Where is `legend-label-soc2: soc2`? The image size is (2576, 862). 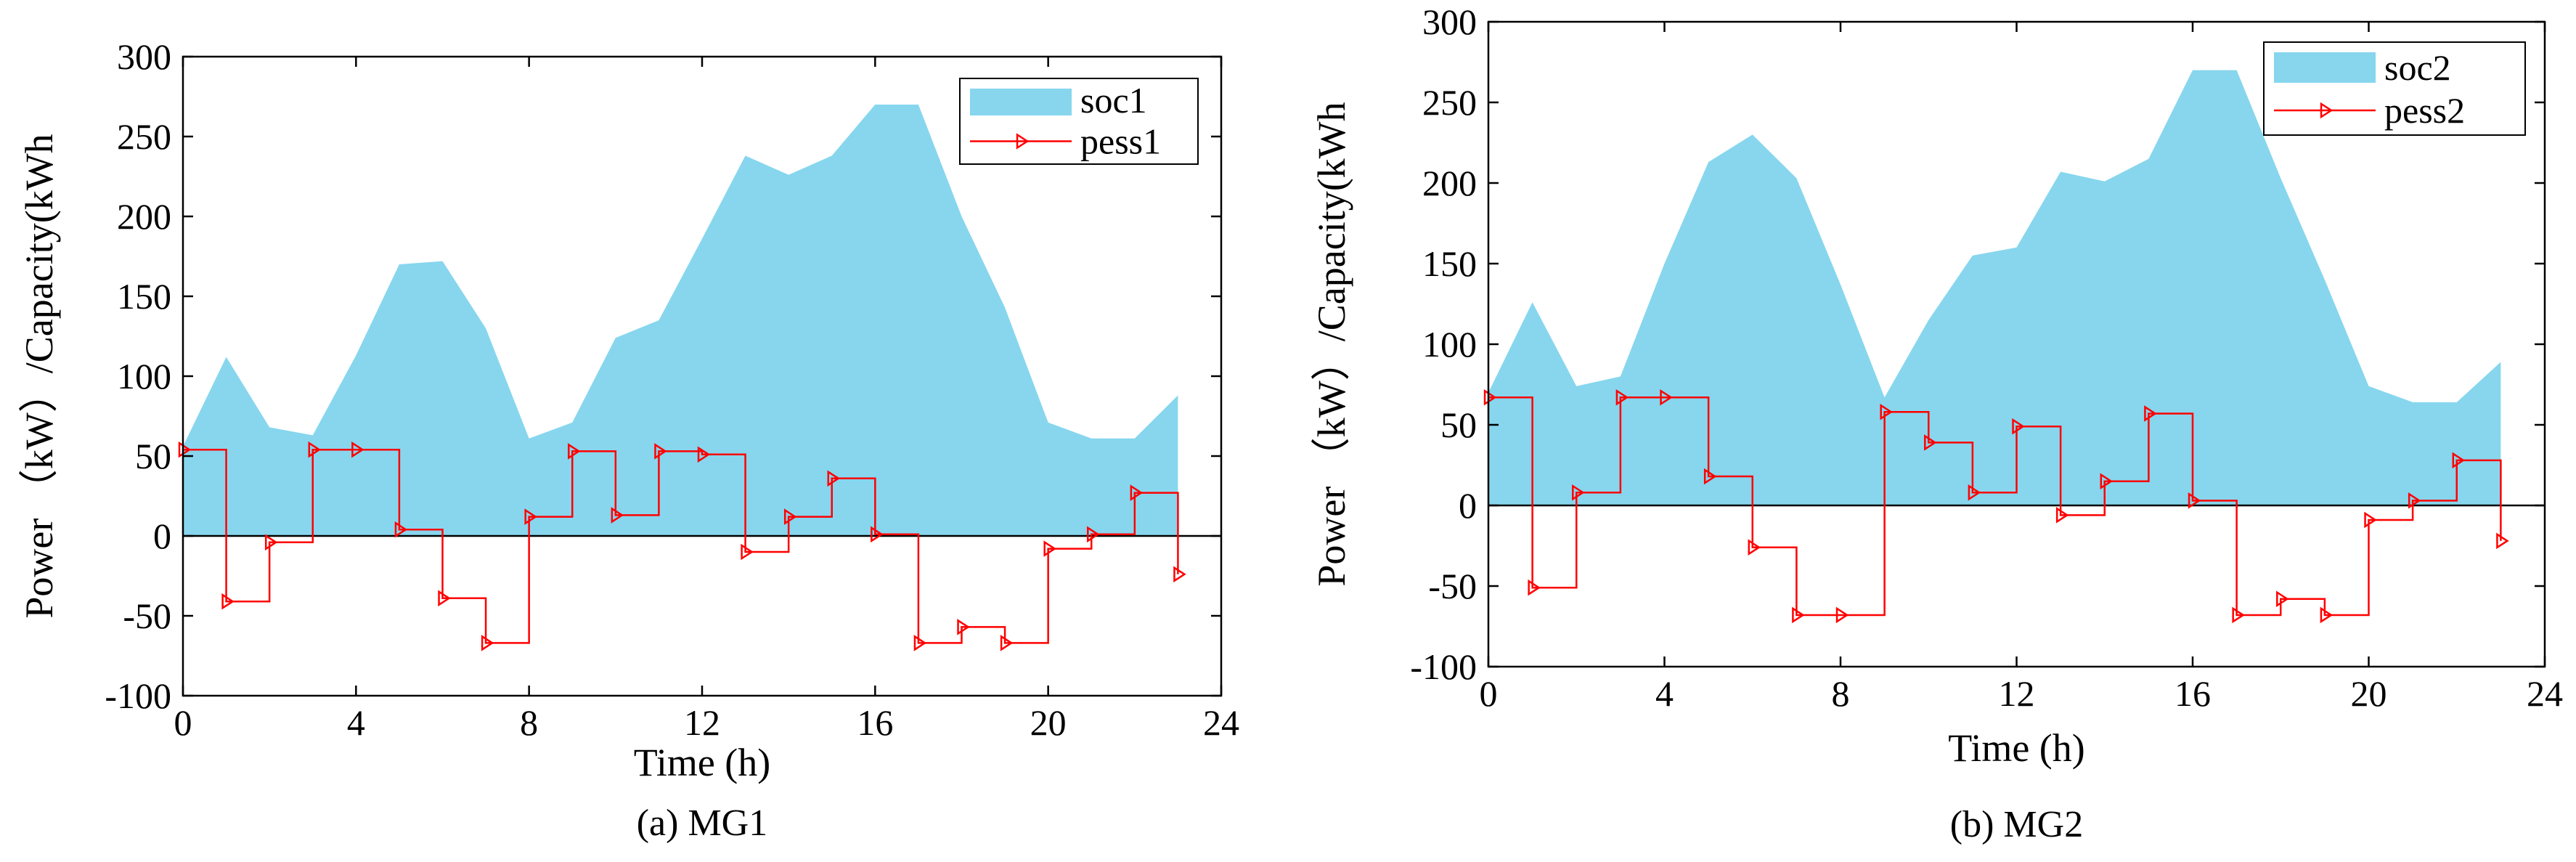
legend-label-soc2: soc2 is located at coordinates (2417, 67).